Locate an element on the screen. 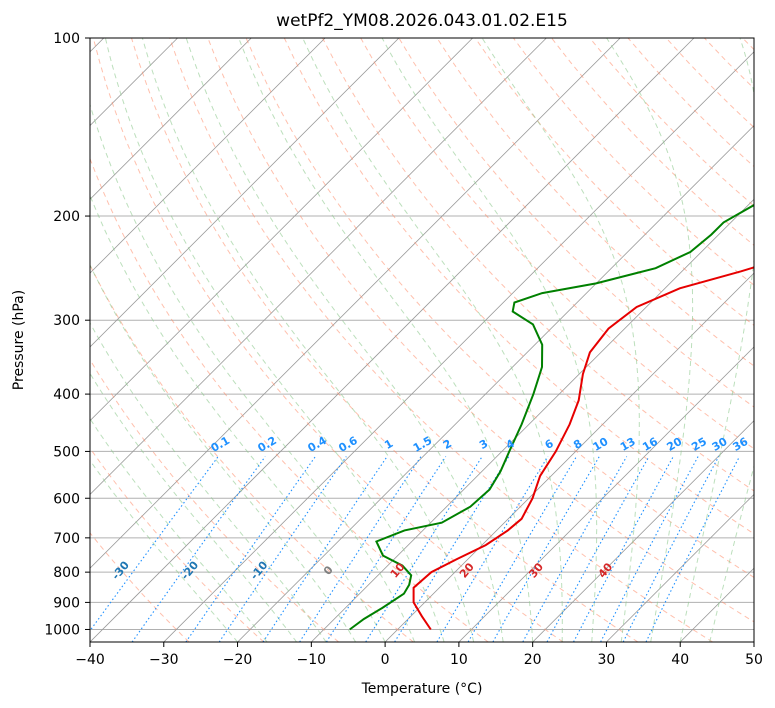 This screenshot has height=708, width=775. chart-title: wetPf2_YM08.2026.043.01.02.E15 is located at coordinates (422, 21).